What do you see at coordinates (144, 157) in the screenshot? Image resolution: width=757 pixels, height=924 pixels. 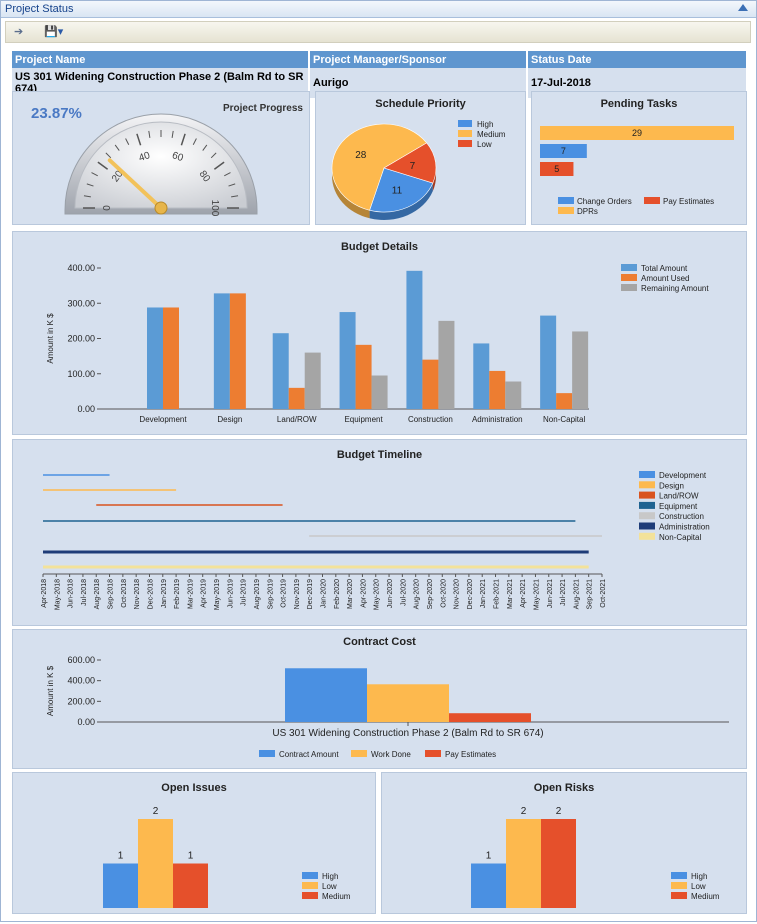 I see `gauge-tick-label-40: 40` at bounding box center [144, 157].